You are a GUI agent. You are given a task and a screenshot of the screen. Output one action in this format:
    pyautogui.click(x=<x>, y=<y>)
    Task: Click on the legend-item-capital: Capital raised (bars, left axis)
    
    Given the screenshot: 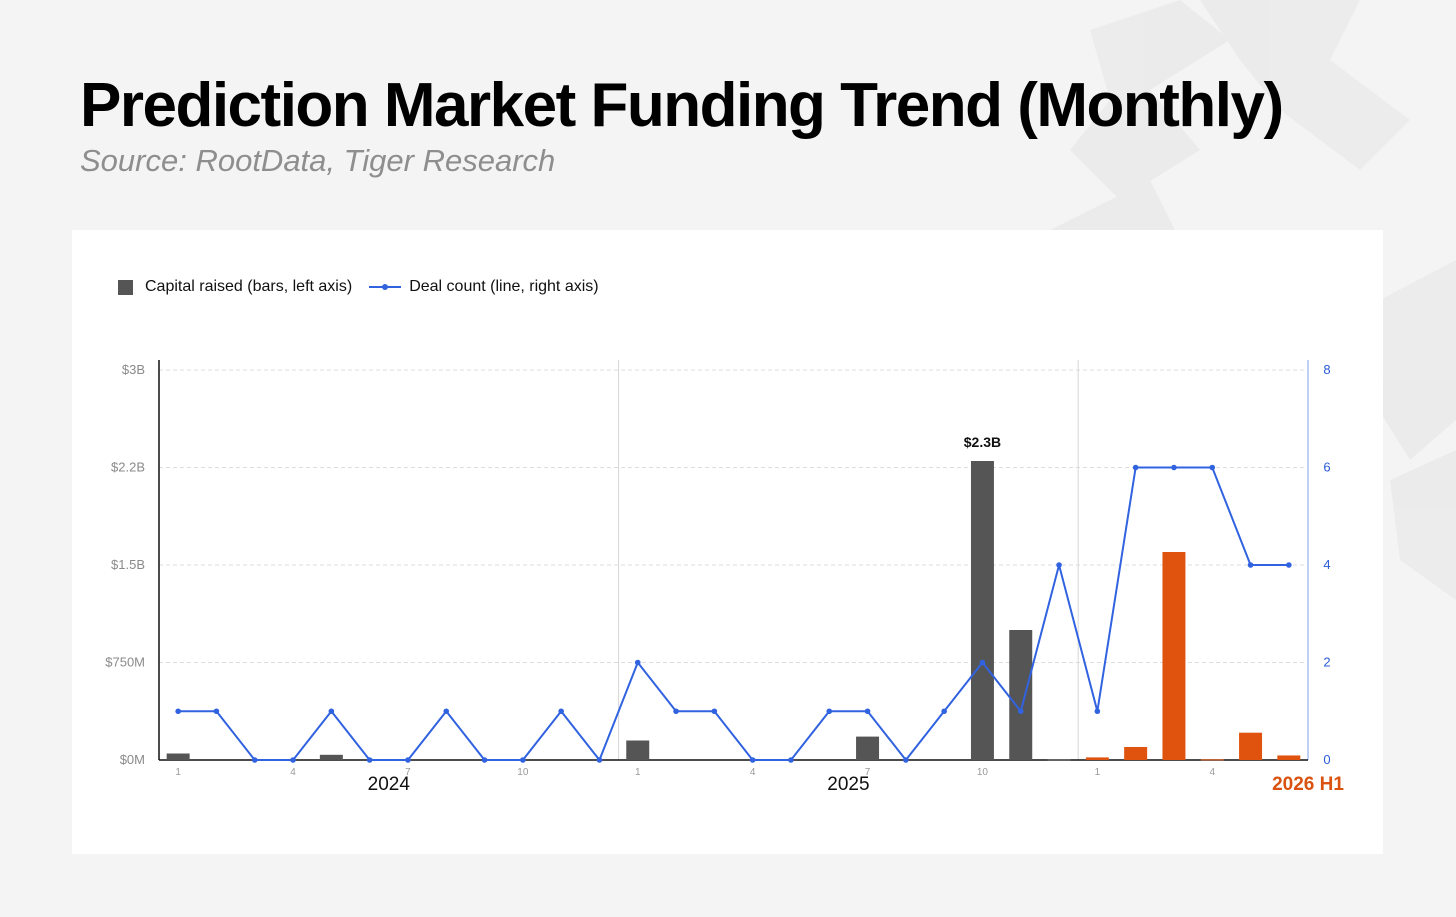 What is the action you would take?
    pyautogui.click(x=235, y=287)
    